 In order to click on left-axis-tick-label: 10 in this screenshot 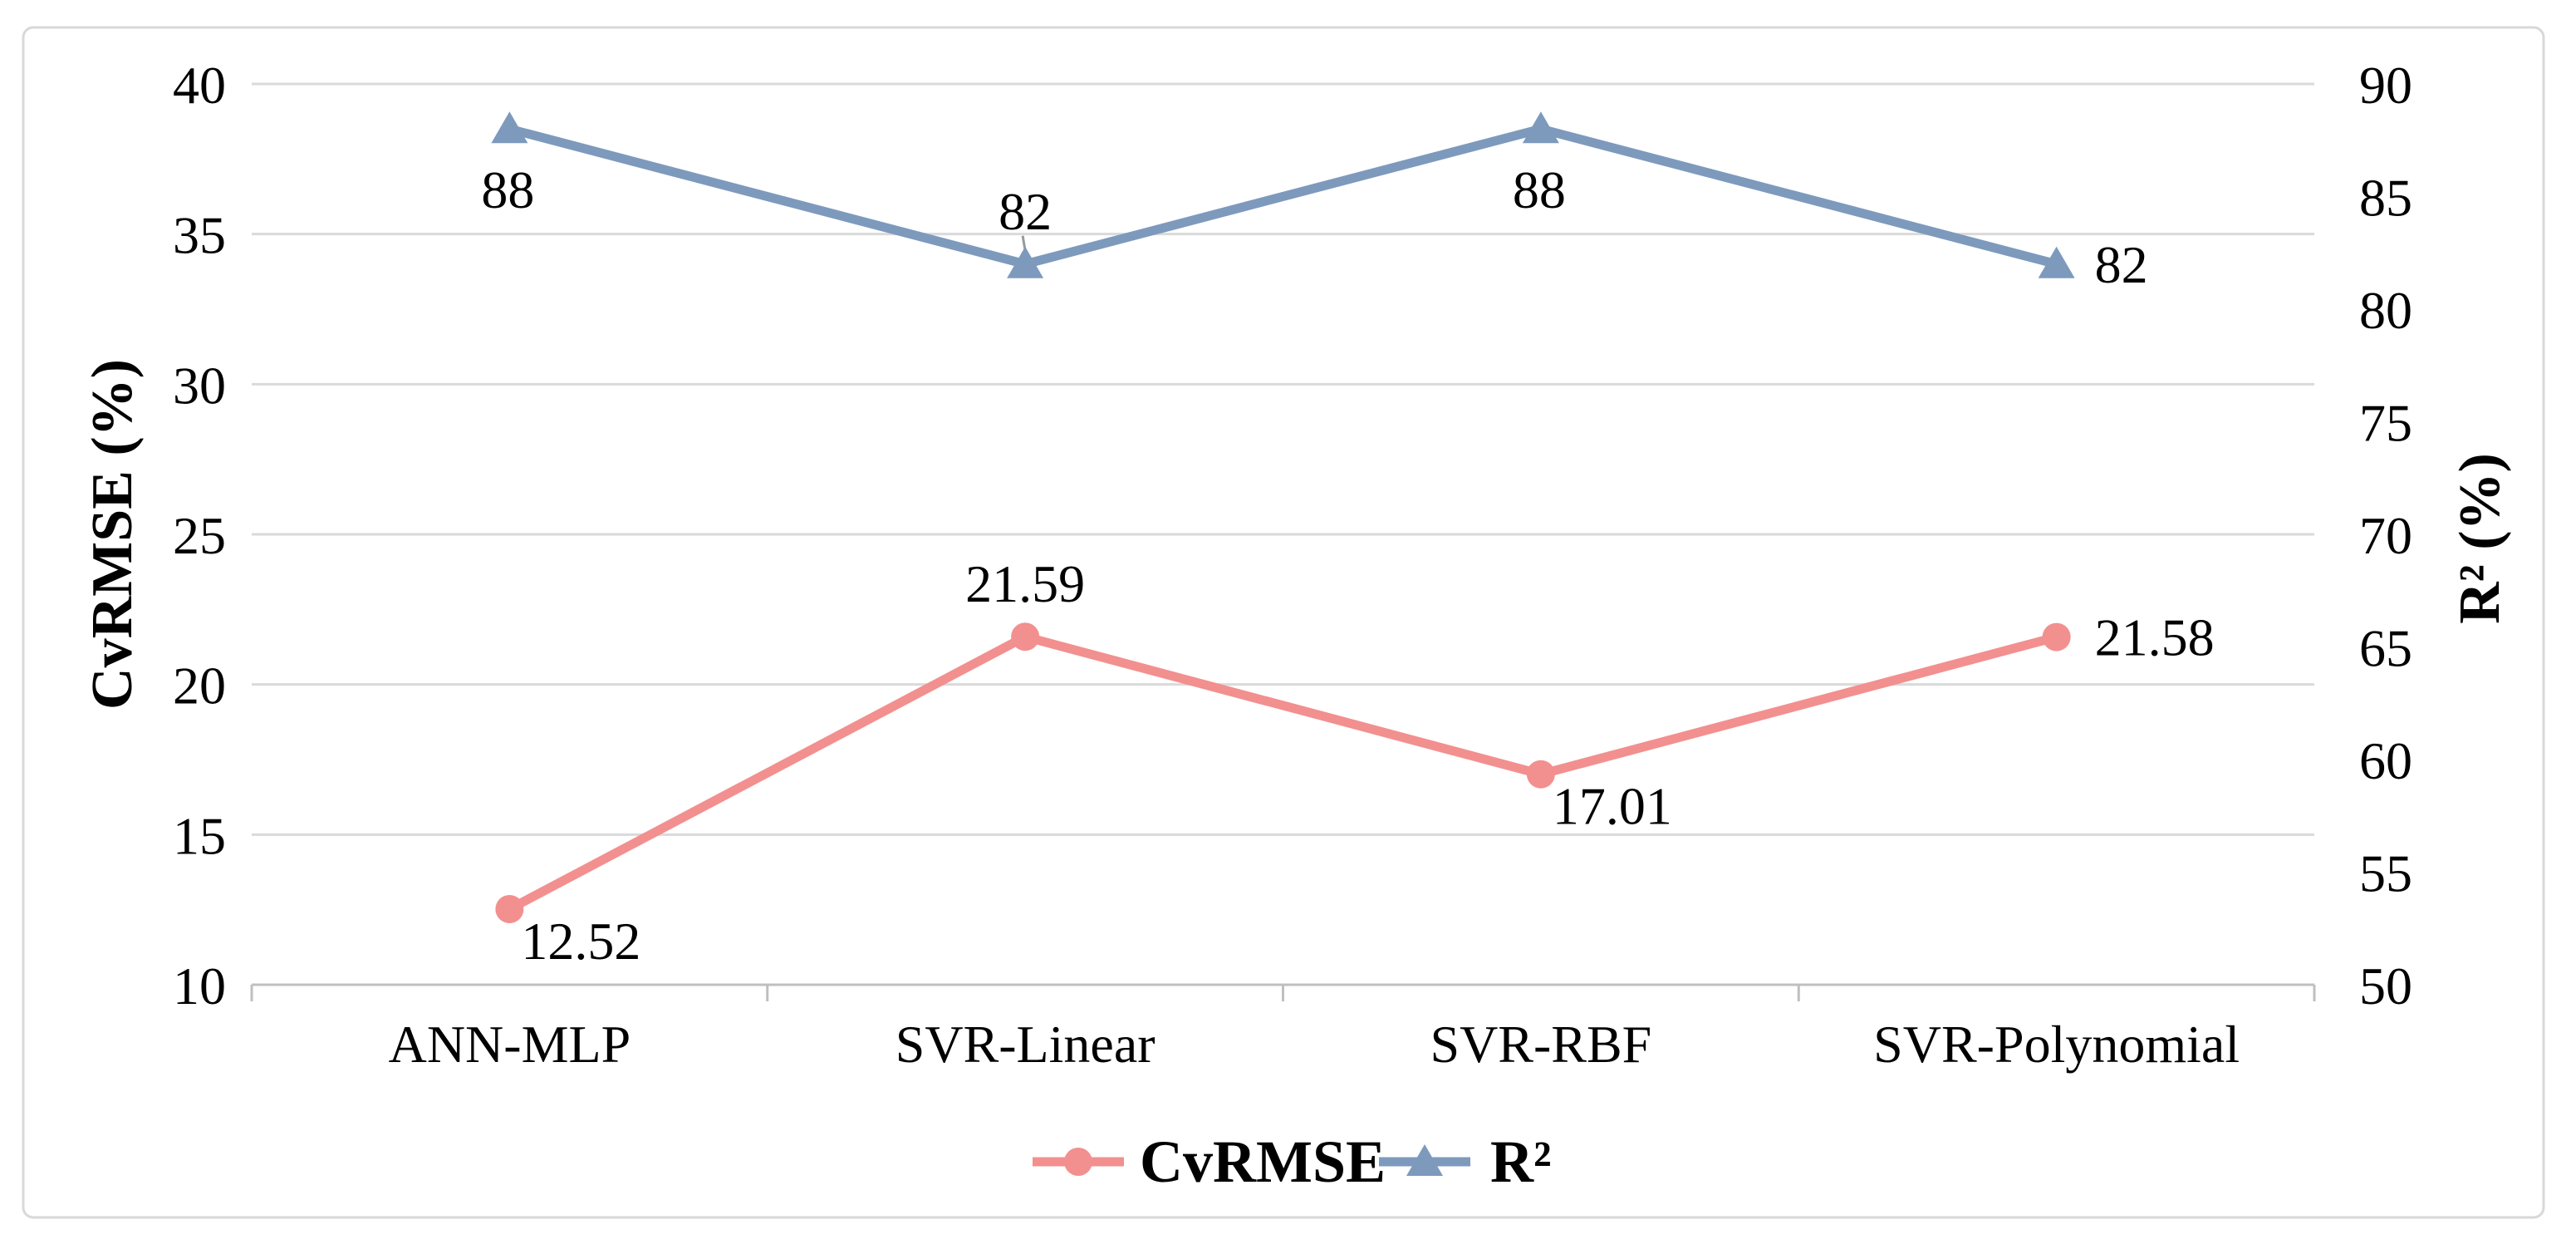, I will do `click(199, 985)`.